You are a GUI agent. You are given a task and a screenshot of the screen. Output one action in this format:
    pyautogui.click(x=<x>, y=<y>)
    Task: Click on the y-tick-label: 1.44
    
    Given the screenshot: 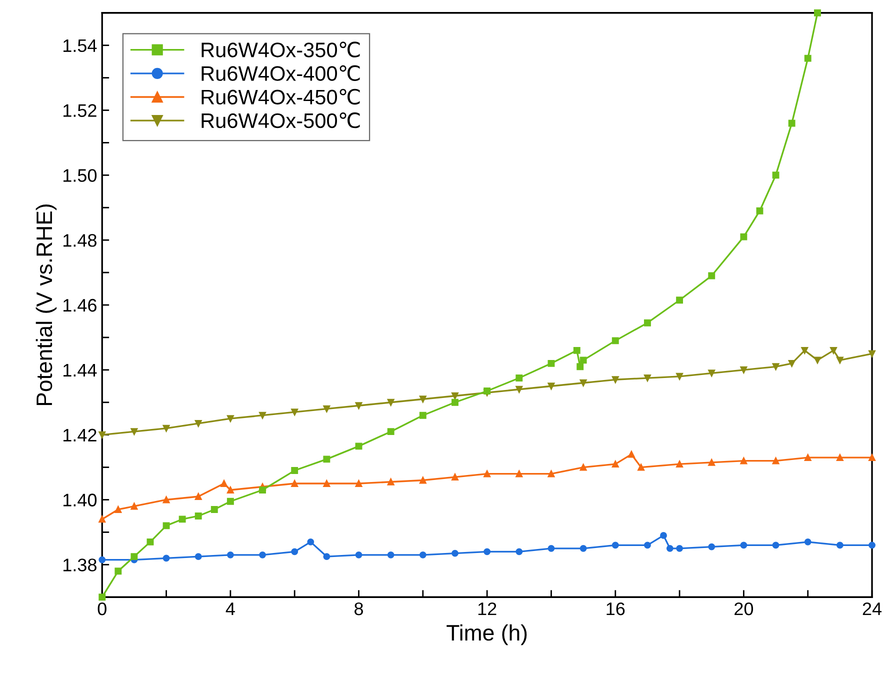 What is the action you would take?
    pyautogui.click(x=80, y=370)
    